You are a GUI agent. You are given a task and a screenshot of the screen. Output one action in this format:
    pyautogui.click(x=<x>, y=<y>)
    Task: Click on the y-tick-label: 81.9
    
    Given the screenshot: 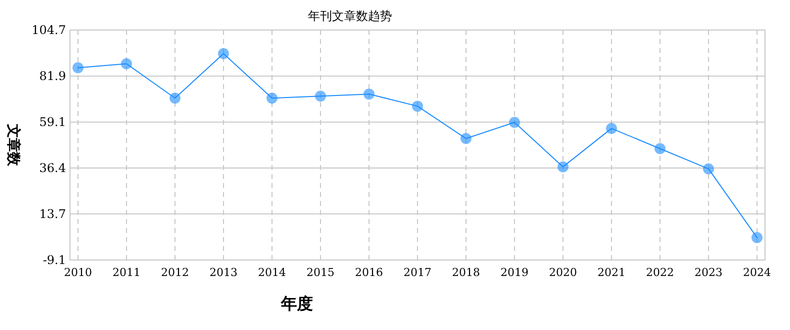 What is the action you would take?
    pyautogui.click(x=52, y=76)
    